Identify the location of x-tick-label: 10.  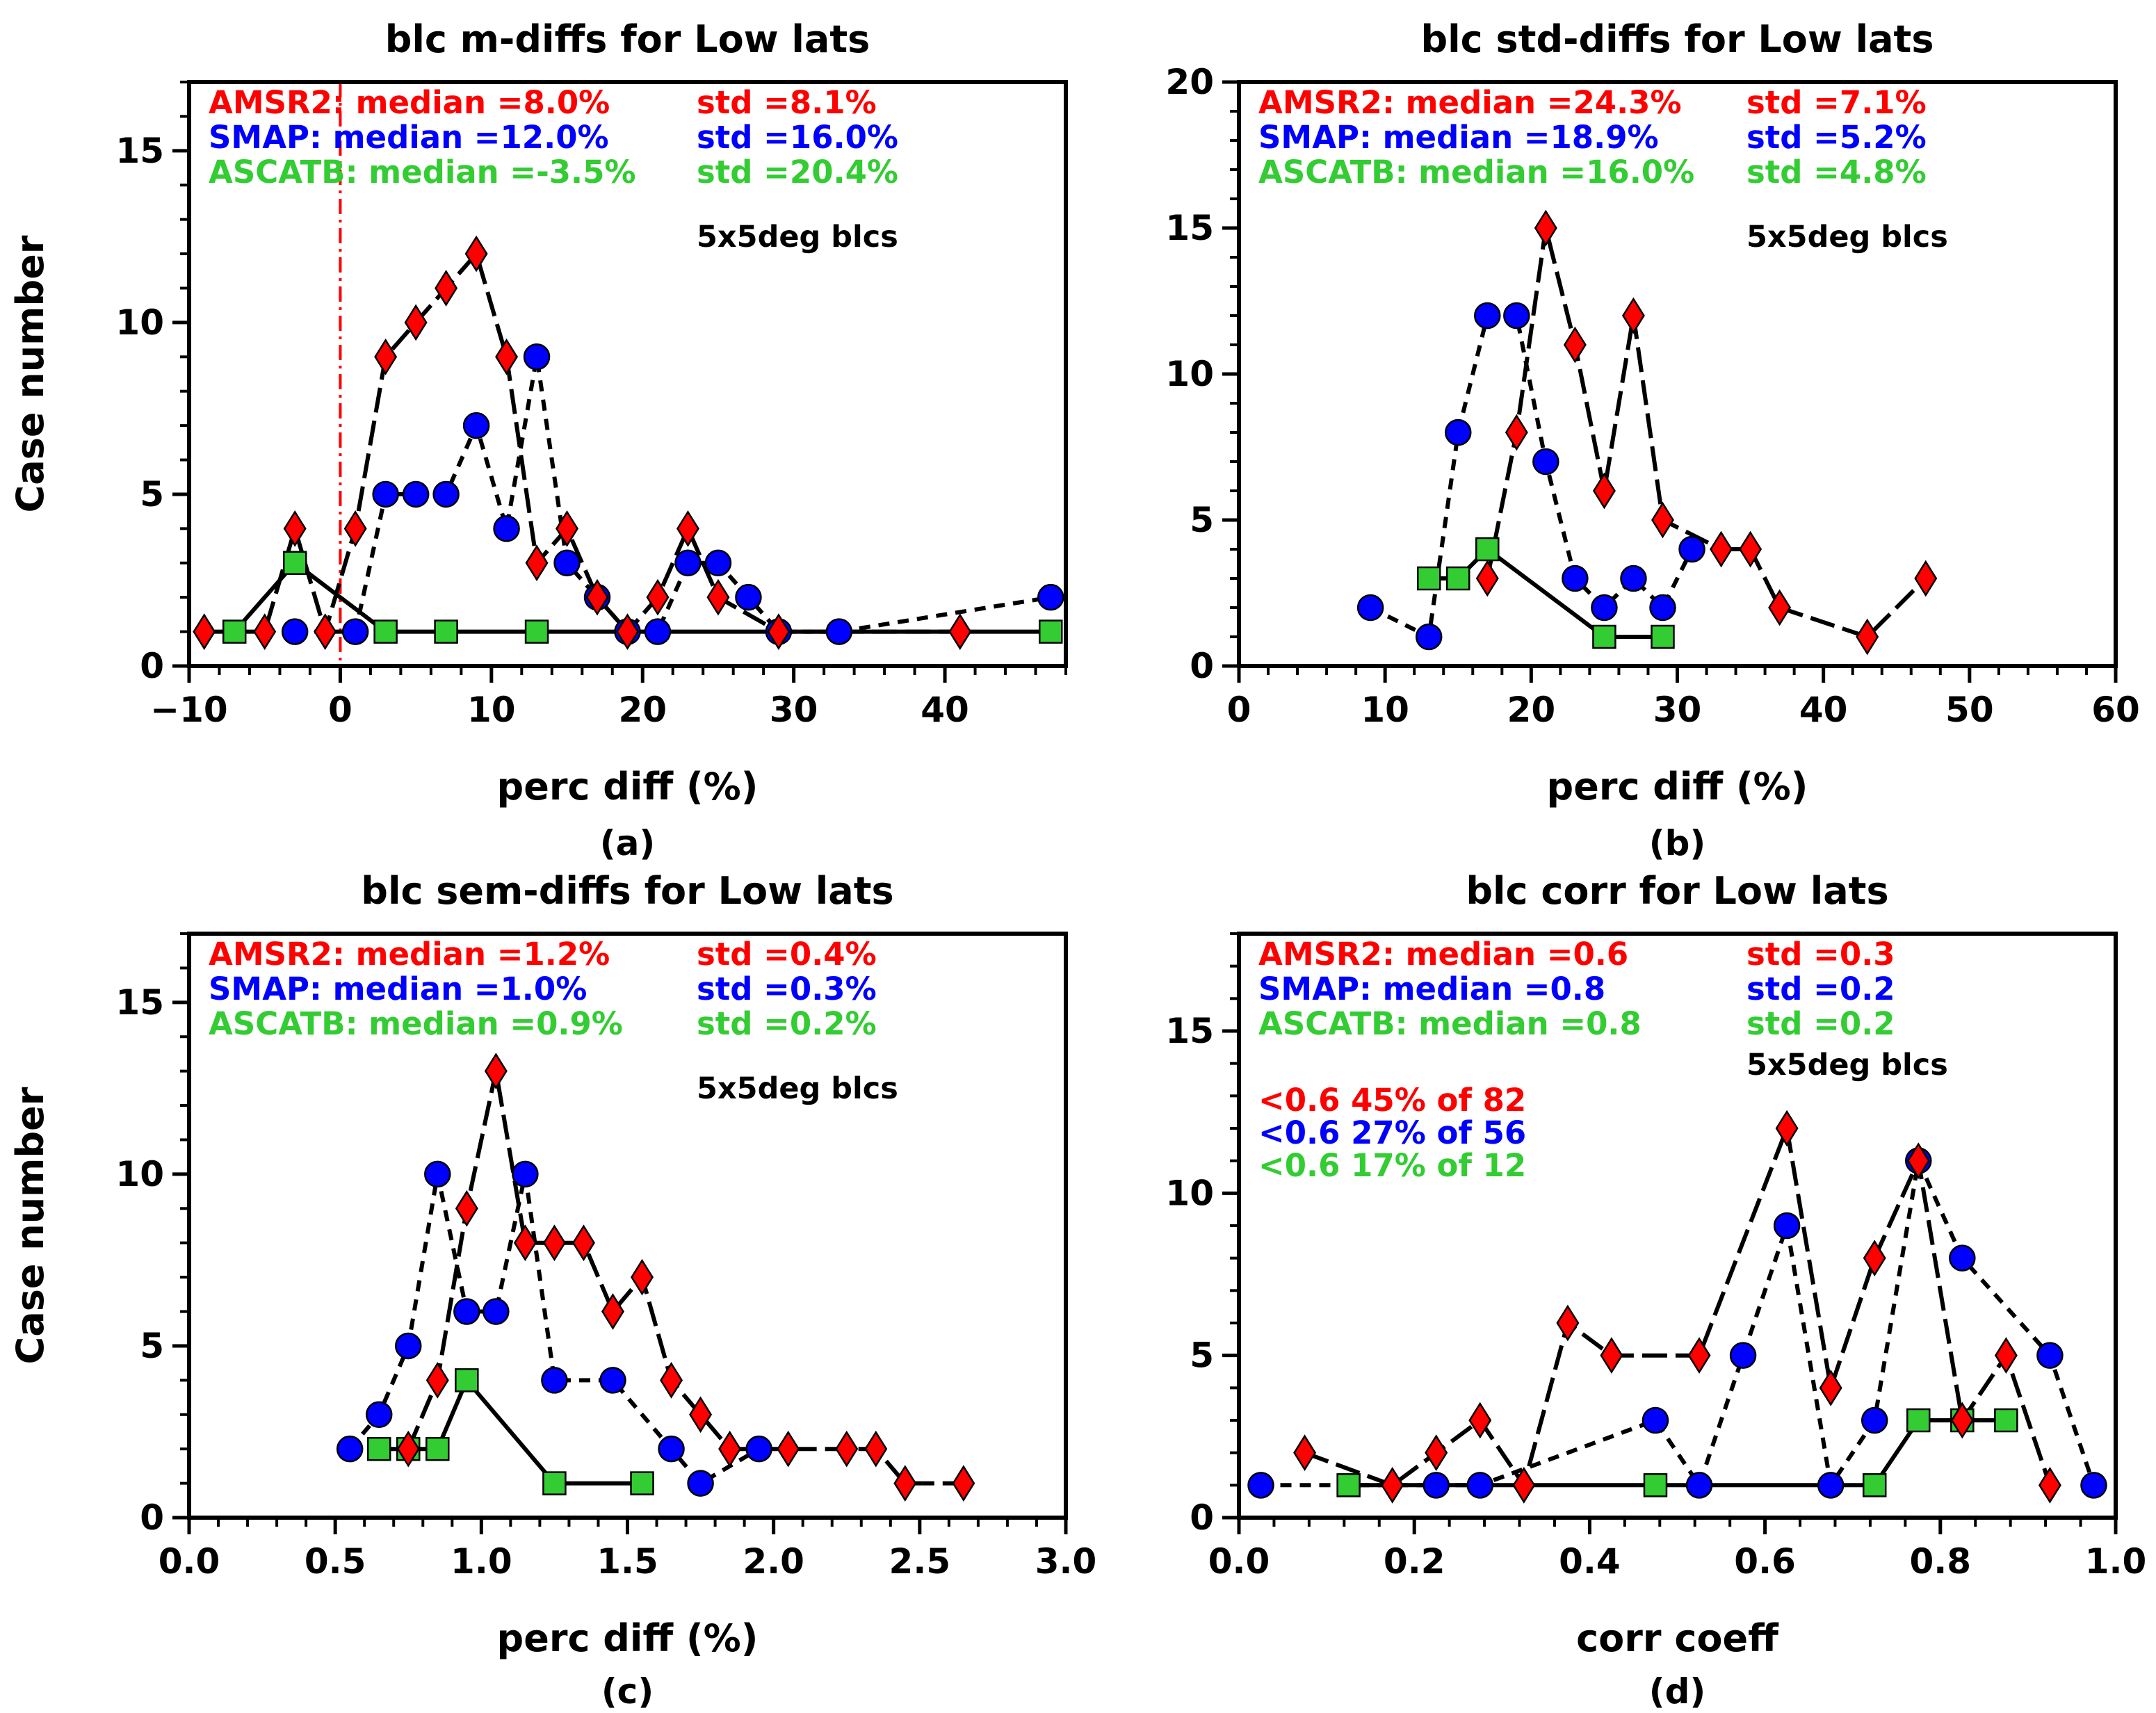
(1385, 710).